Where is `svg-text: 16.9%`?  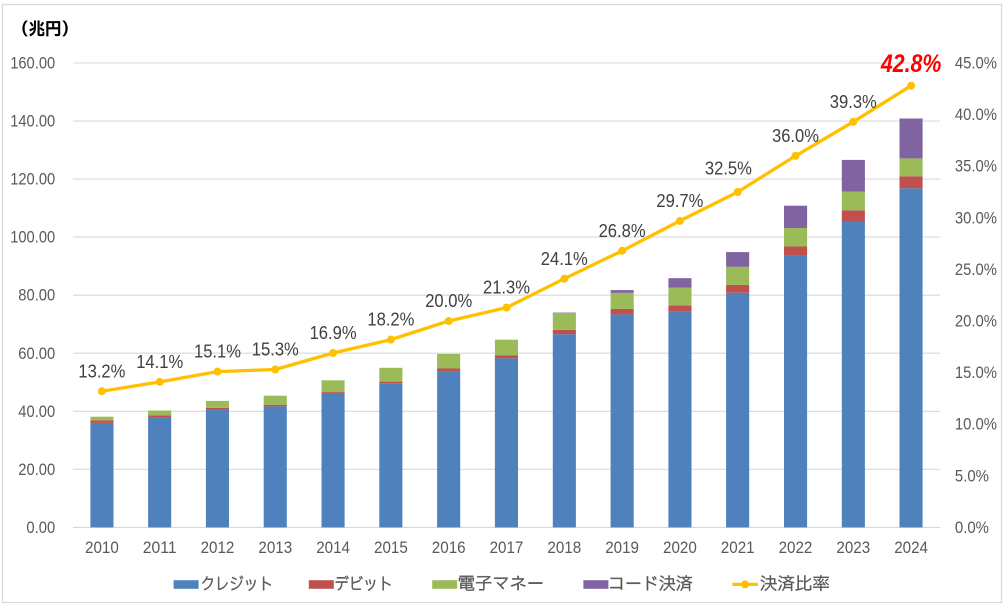
svg-text: 16.9% is located at coordinates (333, 332).